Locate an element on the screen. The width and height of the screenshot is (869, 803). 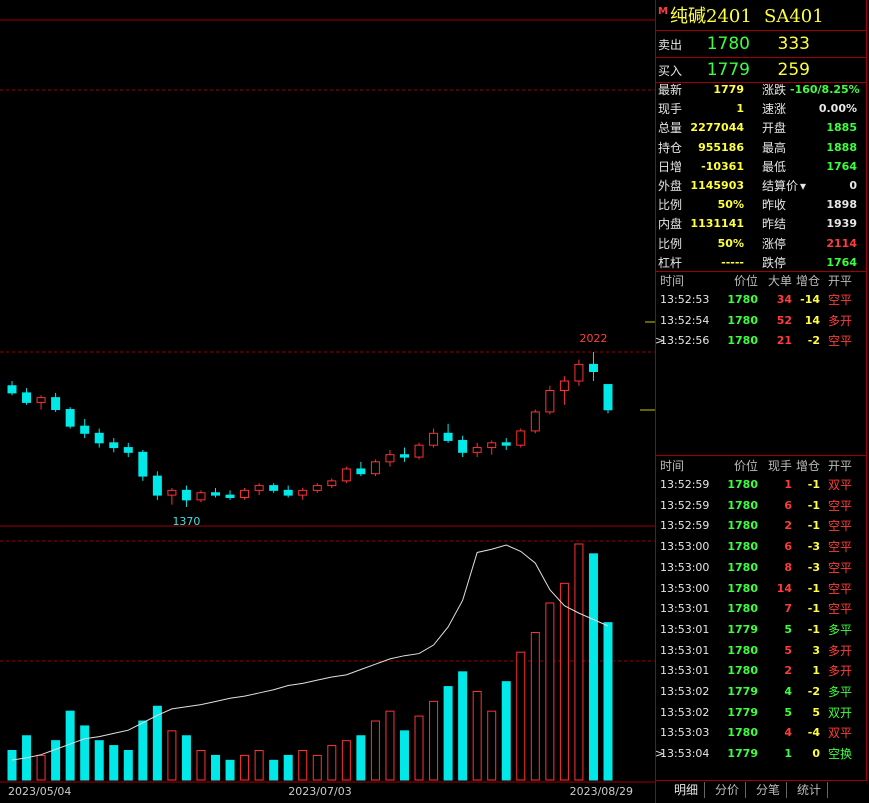
stat-label: 涨跌 is located at coordinates (774, 90).